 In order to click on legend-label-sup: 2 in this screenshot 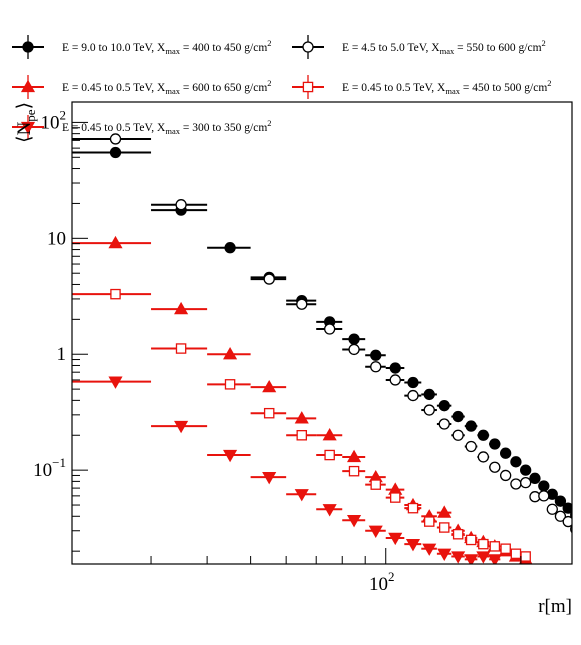, I will do `click(269, 43)`.